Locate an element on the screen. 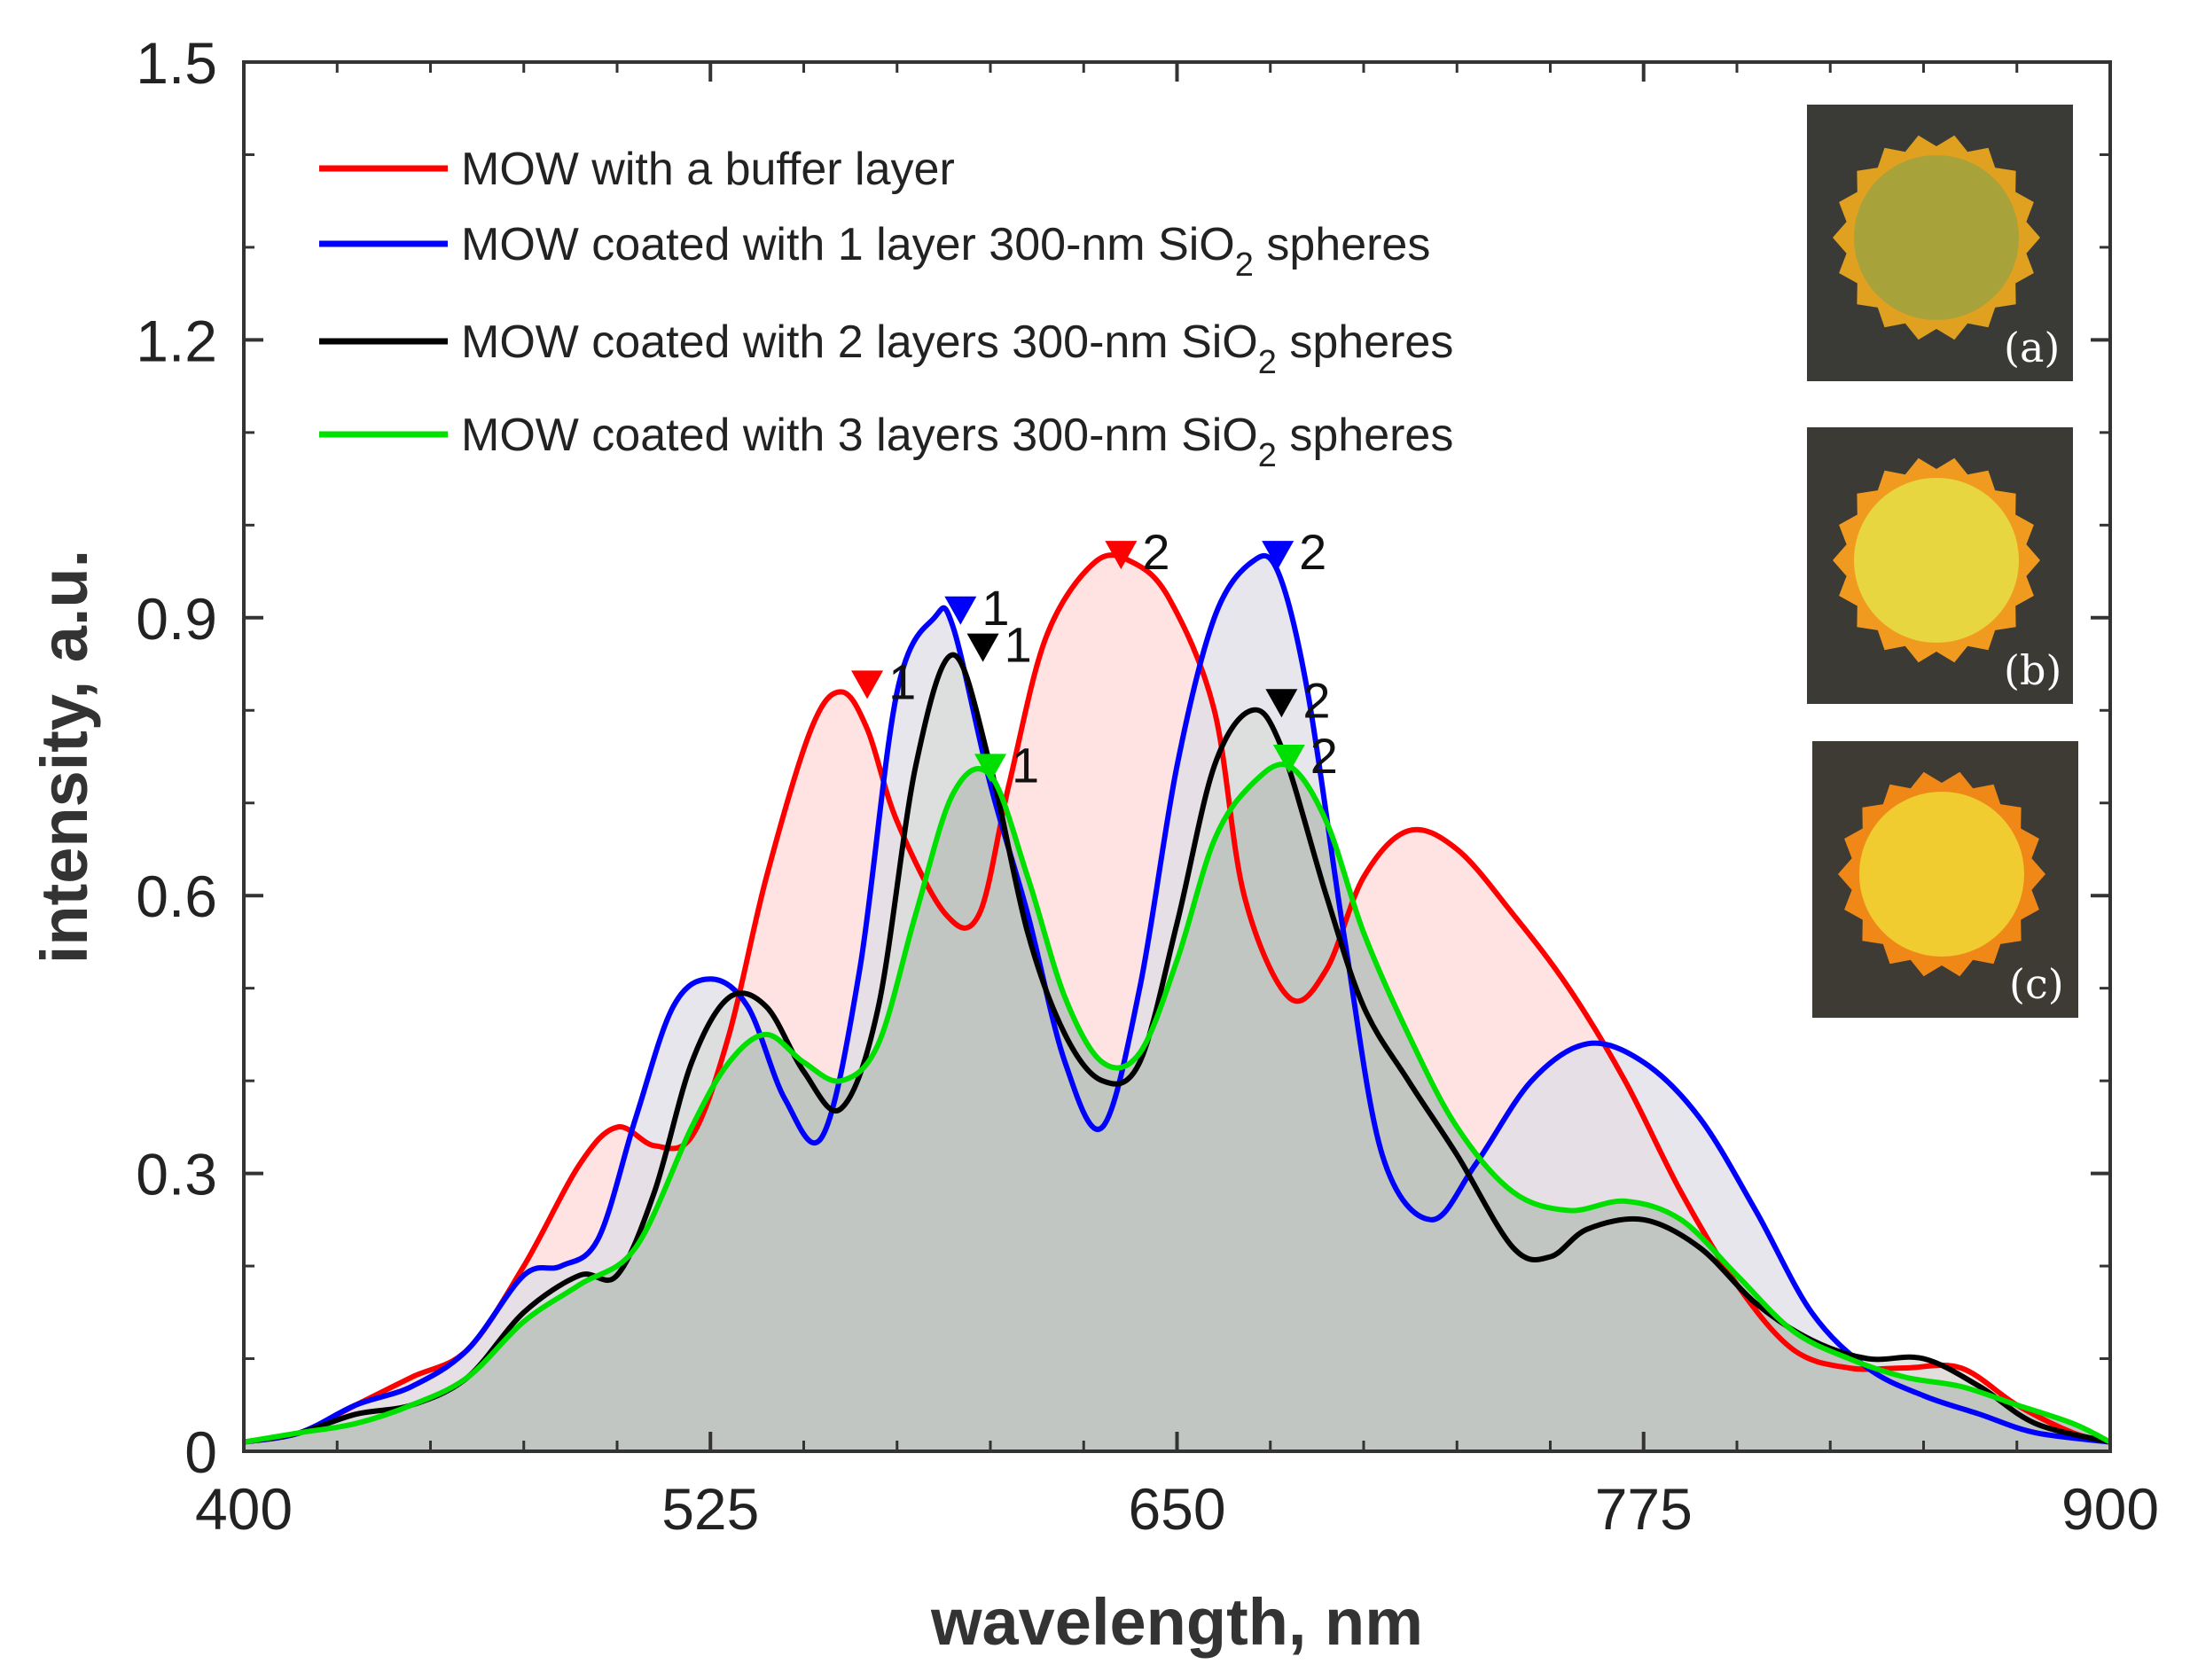 The width and height of the screenshot is (2190, 1680). peak-label-s1-1: 1 is located at coordinates (902, 681).